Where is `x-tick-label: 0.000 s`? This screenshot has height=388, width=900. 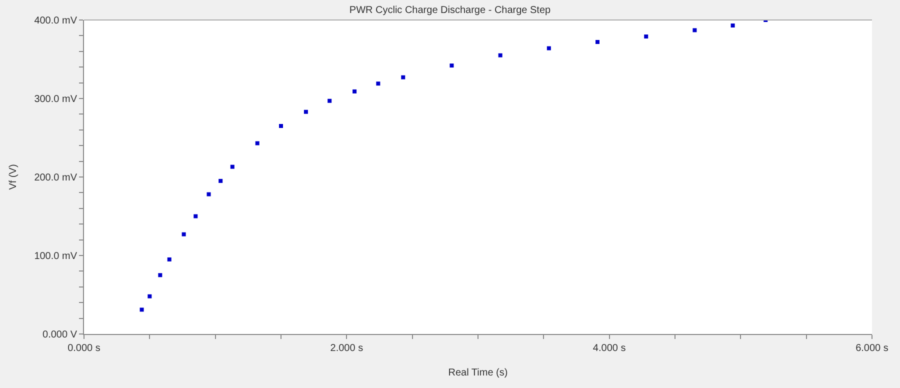
x-tick-label: 0.000 s is located at coordinates (84, 348).